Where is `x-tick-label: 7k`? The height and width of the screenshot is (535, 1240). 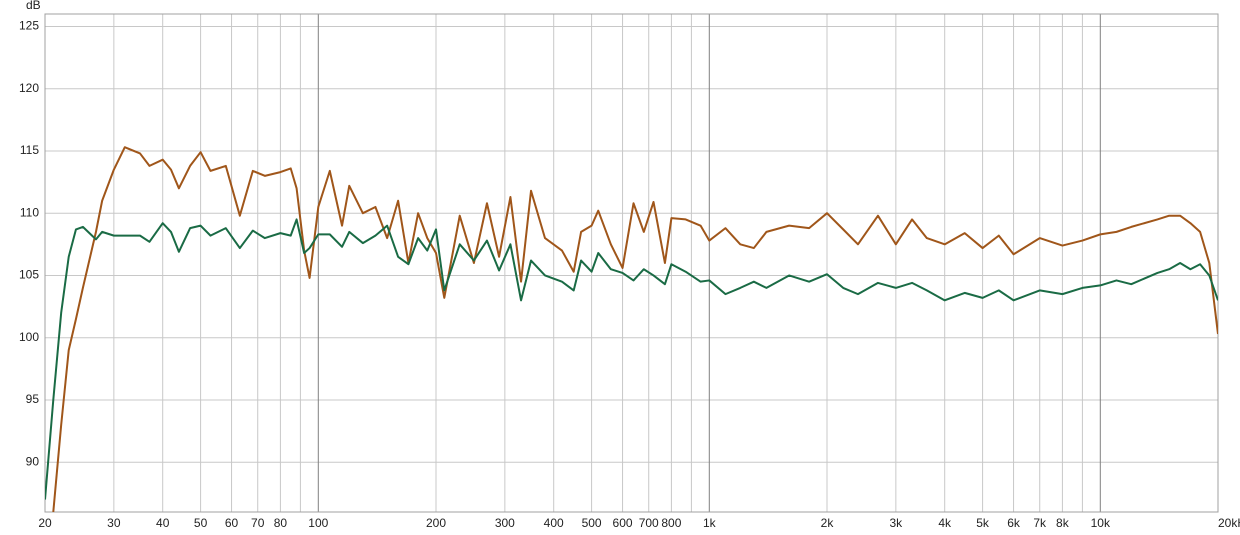 x-tick-label: 7k is located at coordinates (1040, 523).